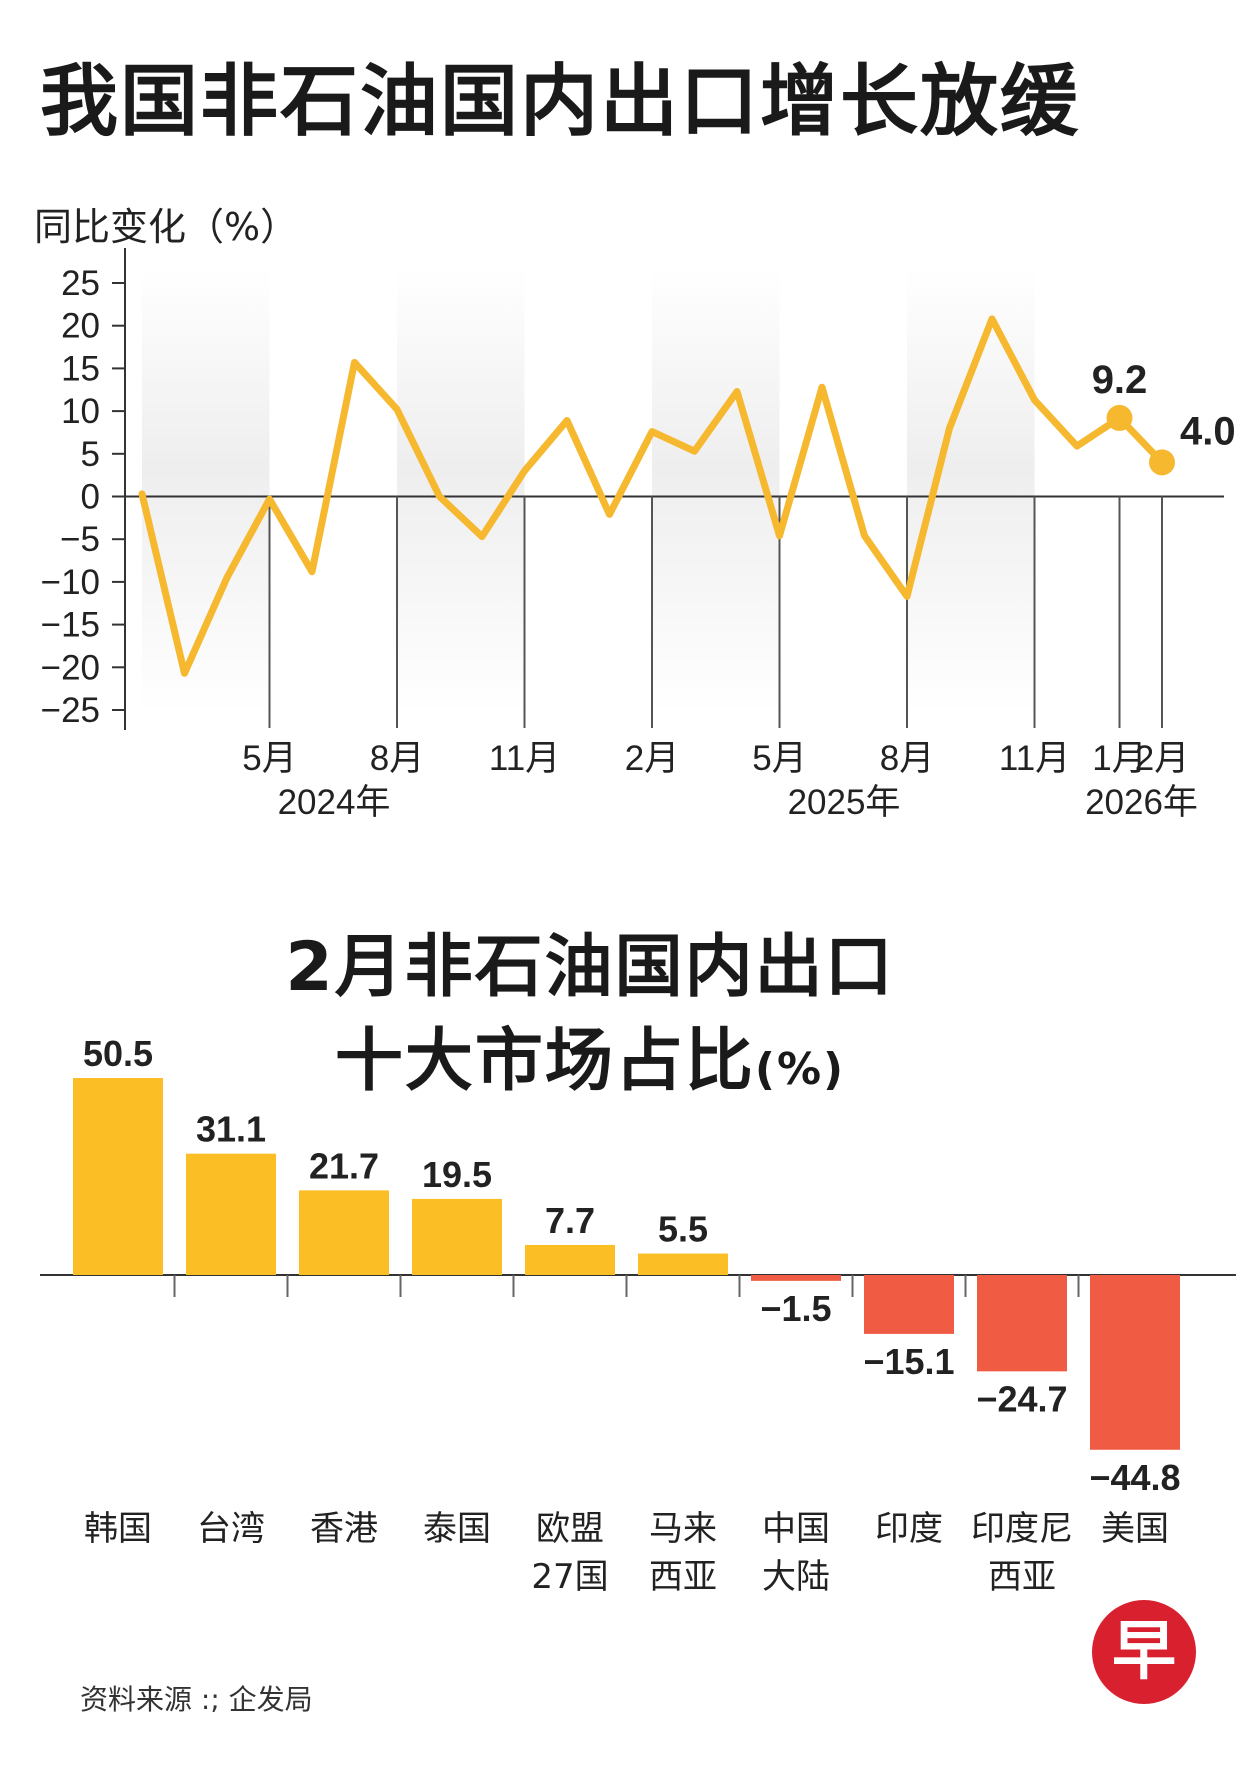 Image resolution: width=1251 pixels, height=1765 pixels. Describe the element at coordinates (800, 1069) in the screenshot. I see `bar-title-unit: (%)` at that location.